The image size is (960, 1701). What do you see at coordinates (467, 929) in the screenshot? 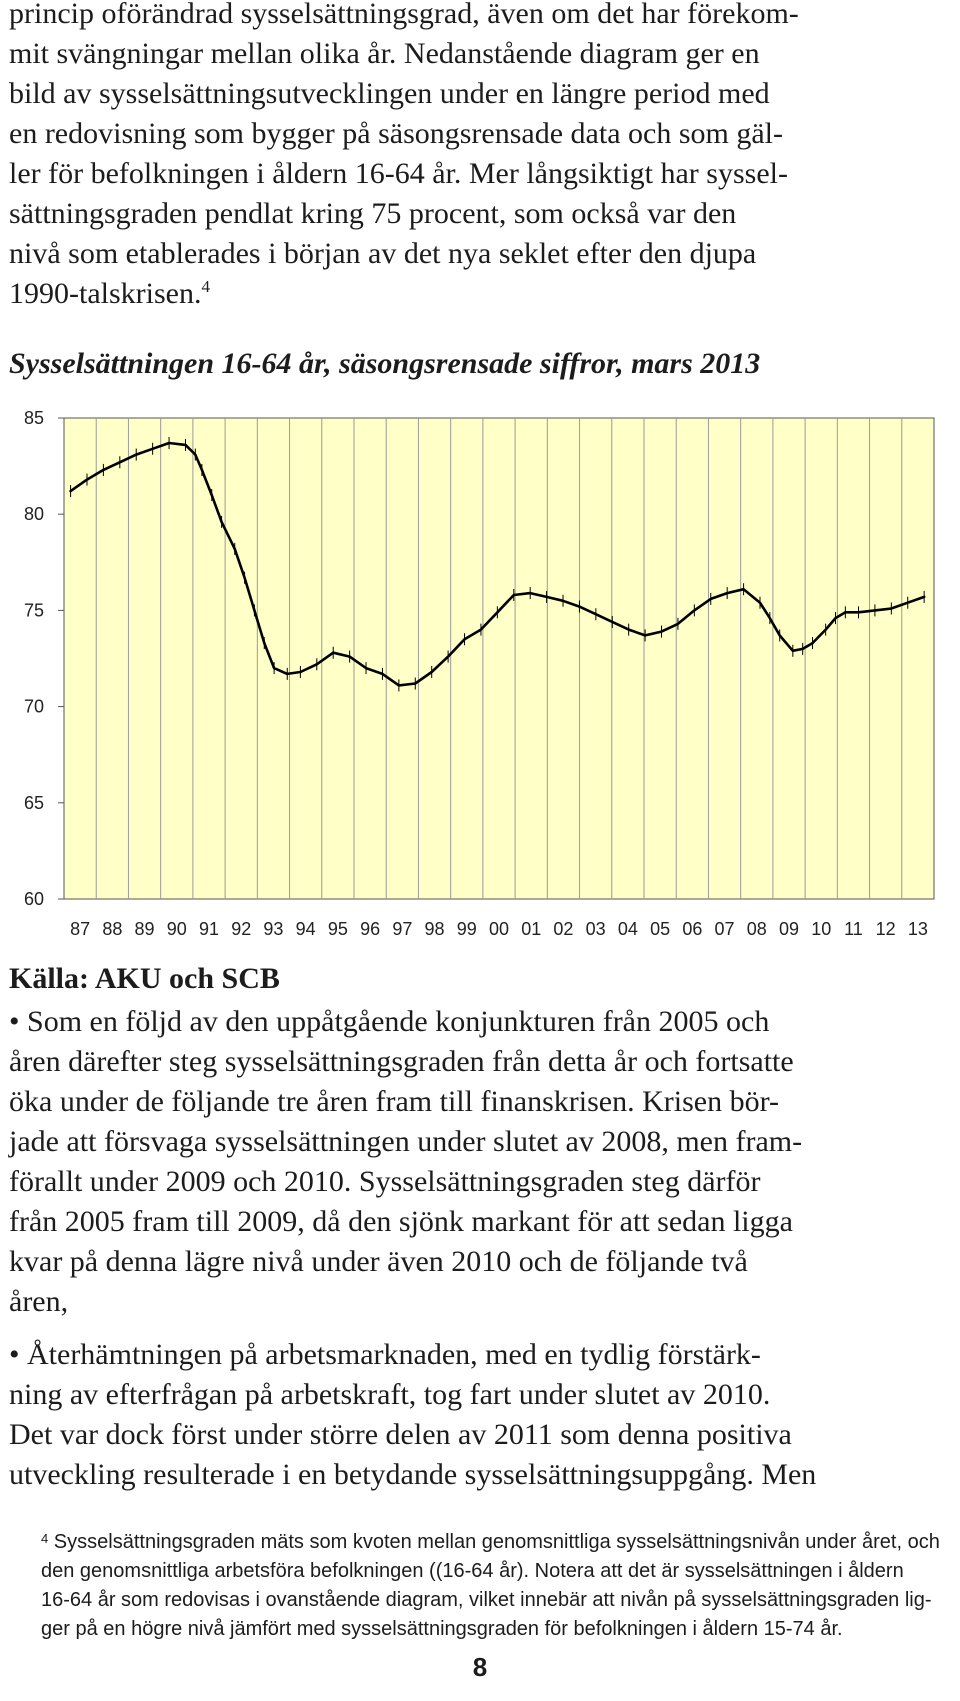
I see `x-tick-label: 99` at bounding box center [467, 929].